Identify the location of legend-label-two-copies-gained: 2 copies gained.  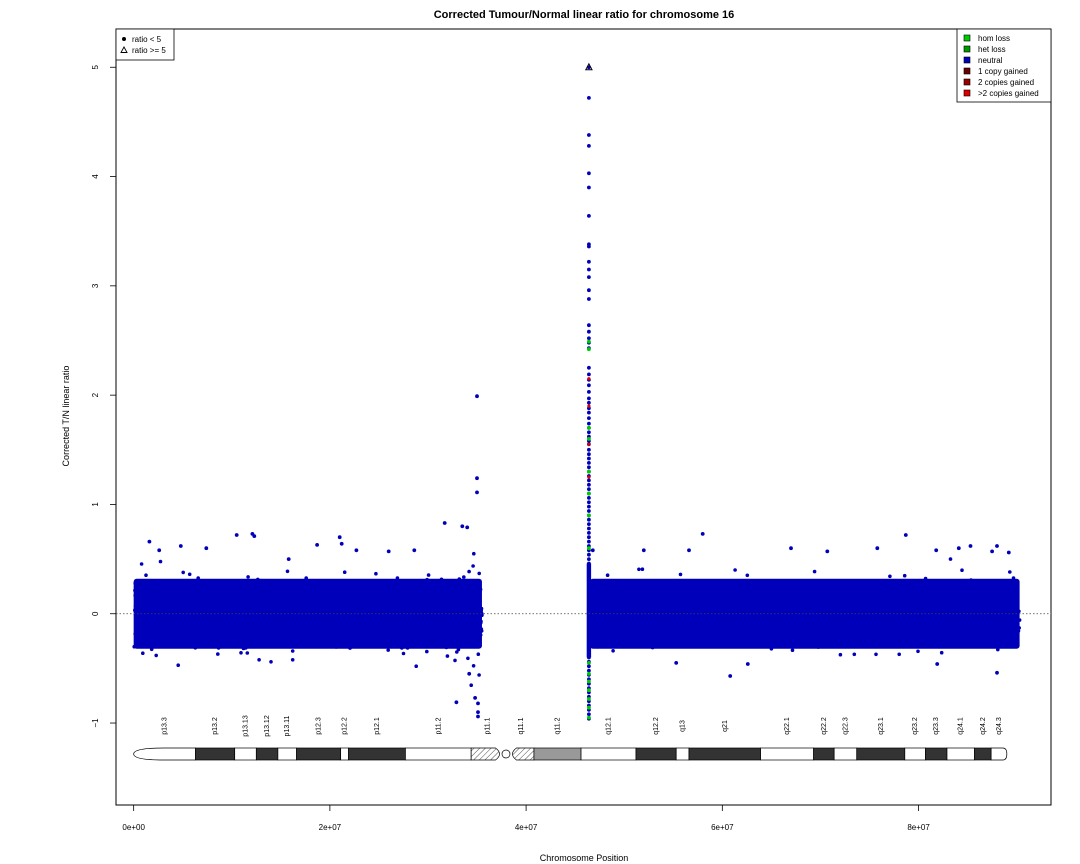
(1006, 82).